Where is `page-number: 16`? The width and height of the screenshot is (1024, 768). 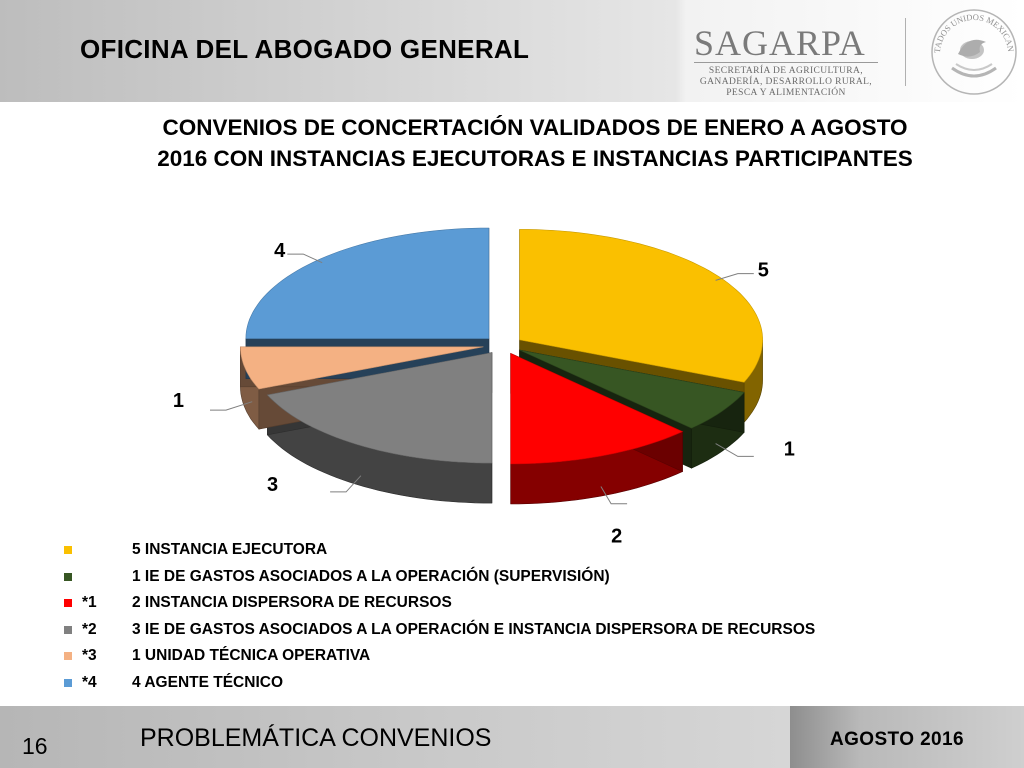 page-number: 16 is located at coordinates (35, 746).